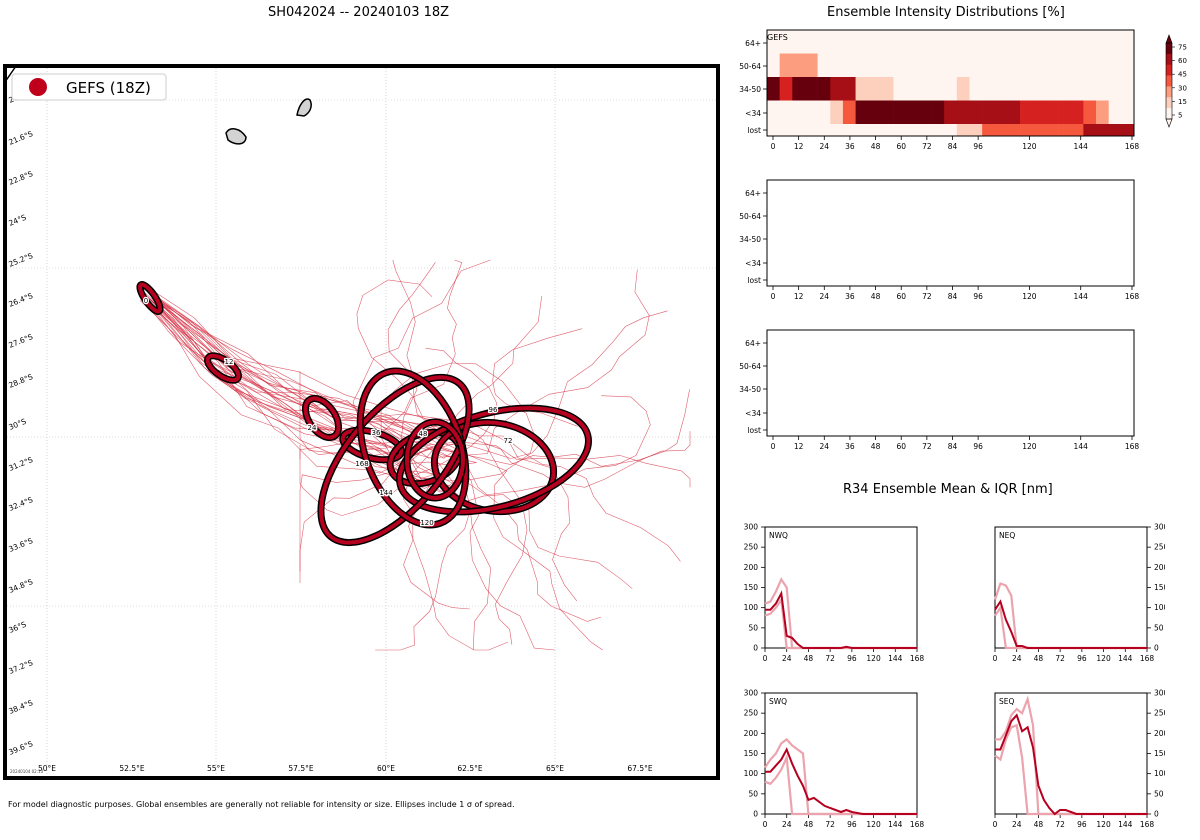  Describe the element at coordinates (27, 771) in the screenshot. I see `map-timestamp: 20240104 02:13` at that location.